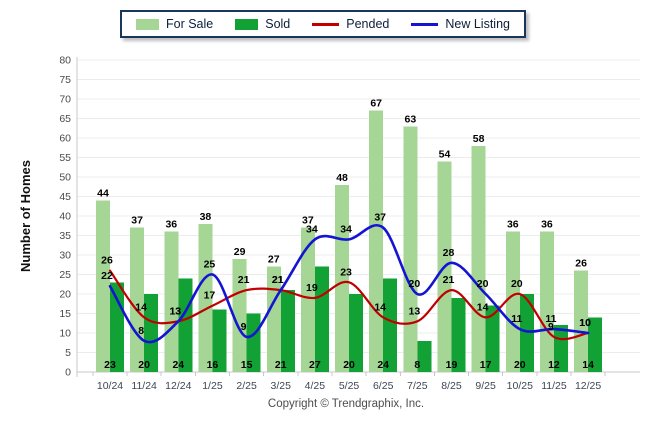  I want to click on new-listing-value-label: 10, so click(585, 323).